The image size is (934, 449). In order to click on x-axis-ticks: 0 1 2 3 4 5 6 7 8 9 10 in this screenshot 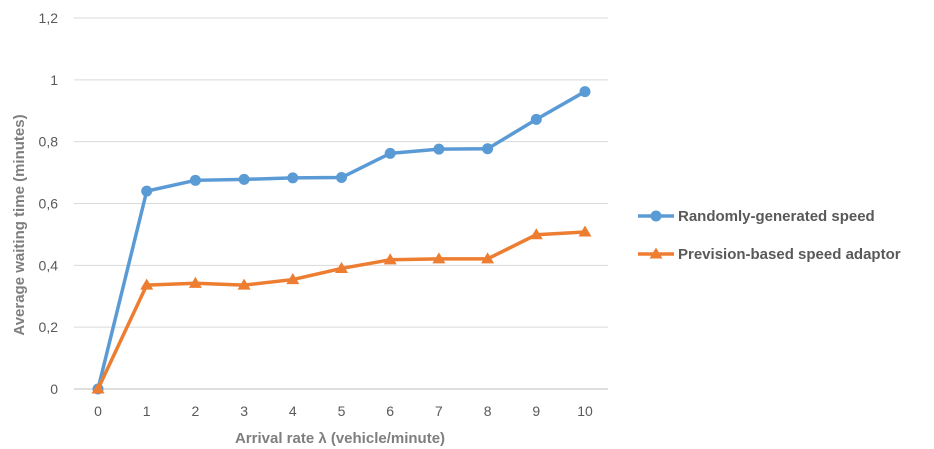, I will do `click(343, 411)`.